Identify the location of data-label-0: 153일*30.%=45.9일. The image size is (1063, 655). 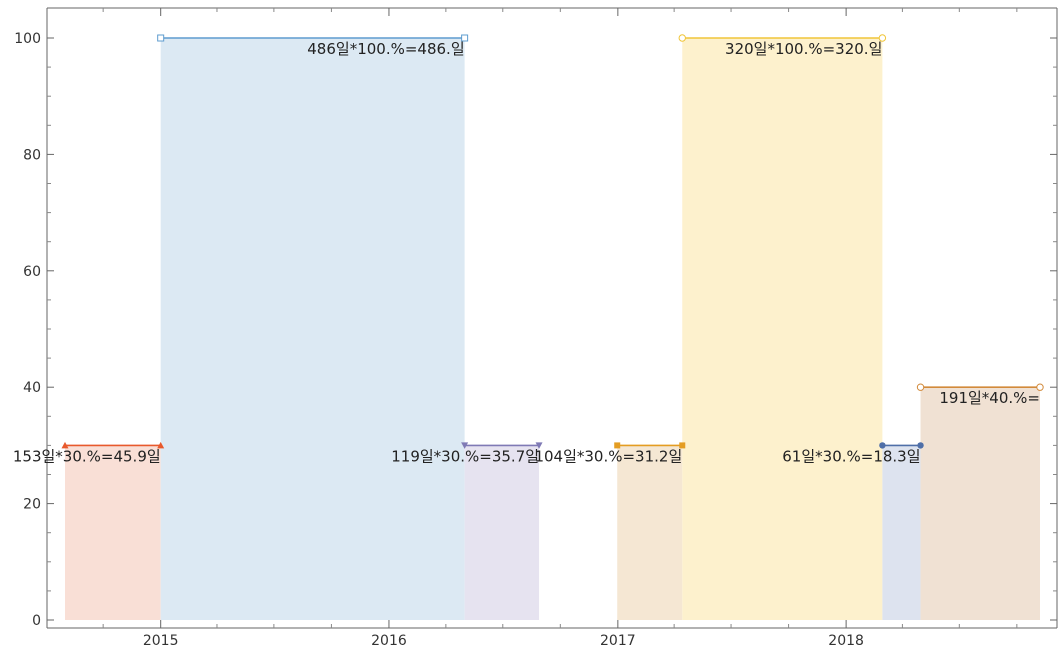
(87, 456).